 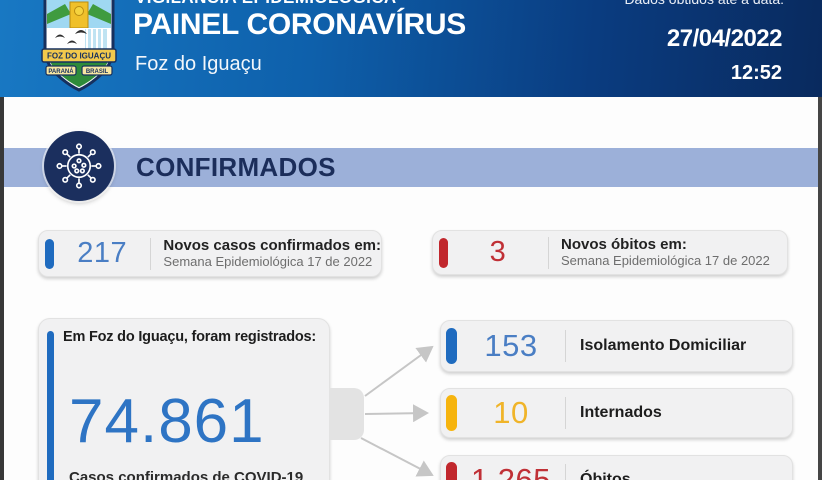 I want to click on connector-tab, so click(x=346, y=414).